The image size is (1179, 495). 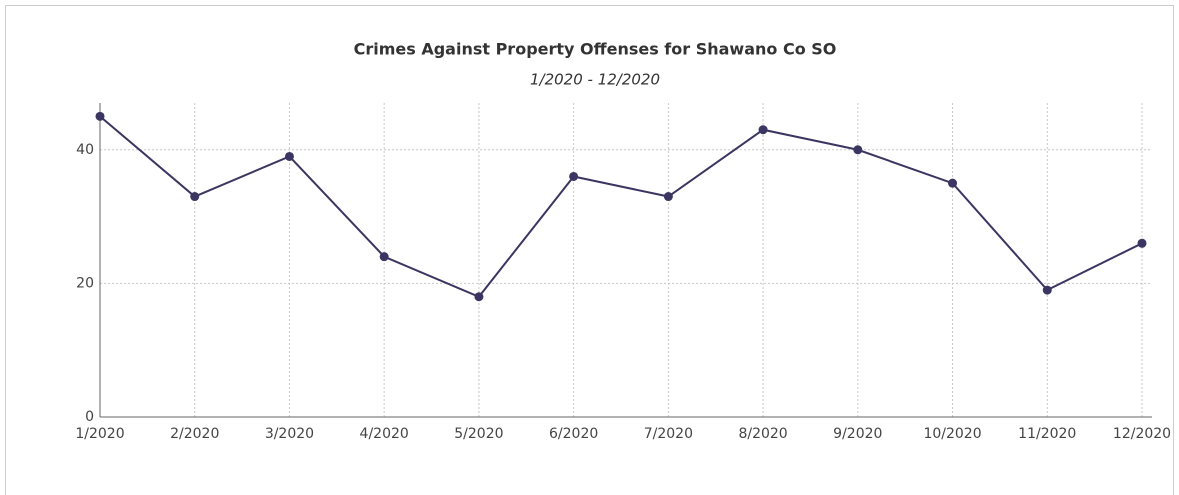 What do you see at coordinates (573, 434) in the screenshot?
I see `x-tick-label: 6/2020` at bounding box center [573, 434].